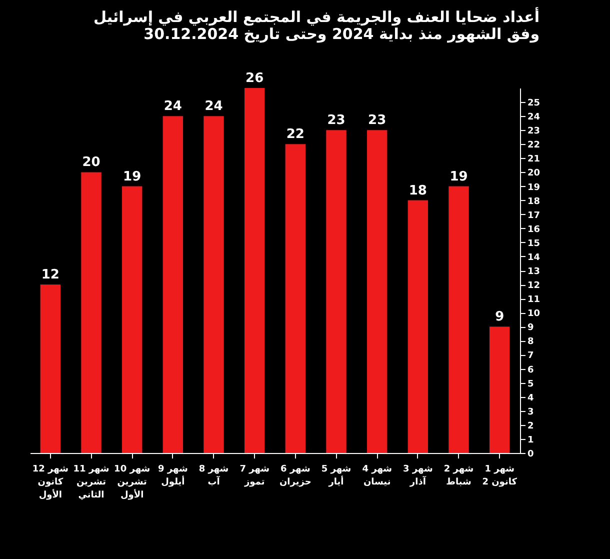 The image size is (610, 559). What do you see at coordinates (316, 25) in the screenshot?
I see `chart-title: أعداد ضحايا العنف والجريمة في المجتمع العربي في إسرائيل وفق الشهور منذ بداية 2024 وحتى تاريخ 30.12.2024` at bounding box center [316, 25].